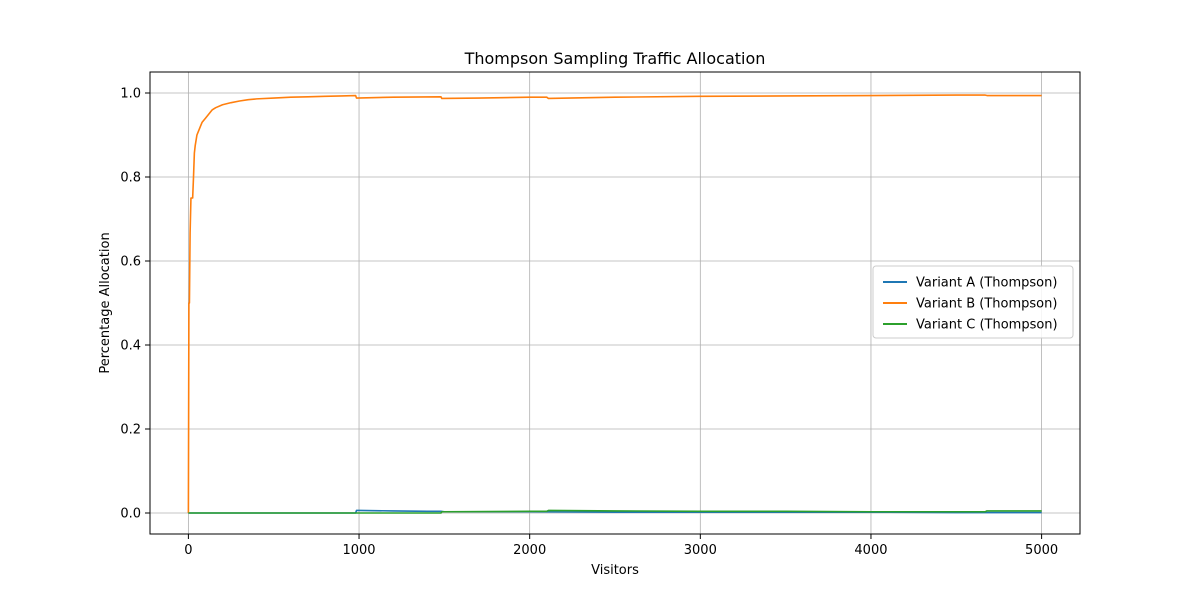  I want to click on x-tick-label: 4000, so click(870, 550).